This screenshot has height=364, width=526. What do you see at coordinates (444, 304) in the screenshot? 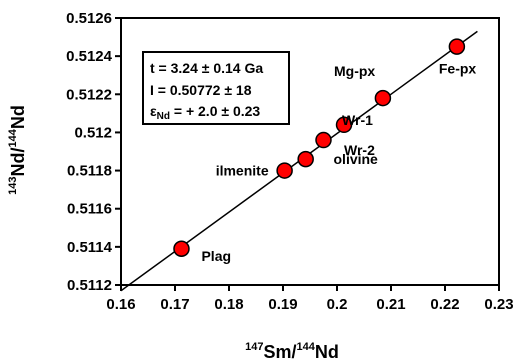
I see `x-tick-label: 0.22` at bounding box center [444, 304].